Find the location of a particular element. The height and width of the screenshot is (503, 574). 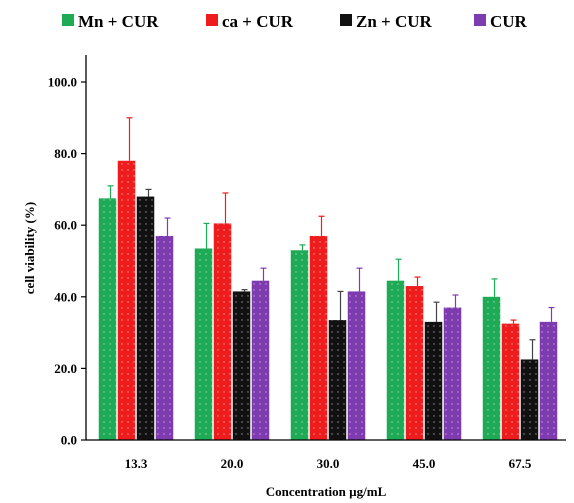

y-tick-label: 80.0 is located at coordinates (65, 153).